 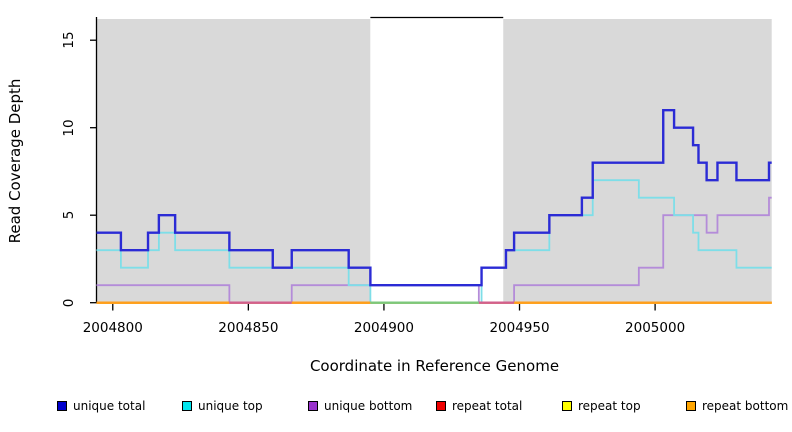 I want to click on y-axis-title: Read Coverage Depth, so click(x=15, y=161).